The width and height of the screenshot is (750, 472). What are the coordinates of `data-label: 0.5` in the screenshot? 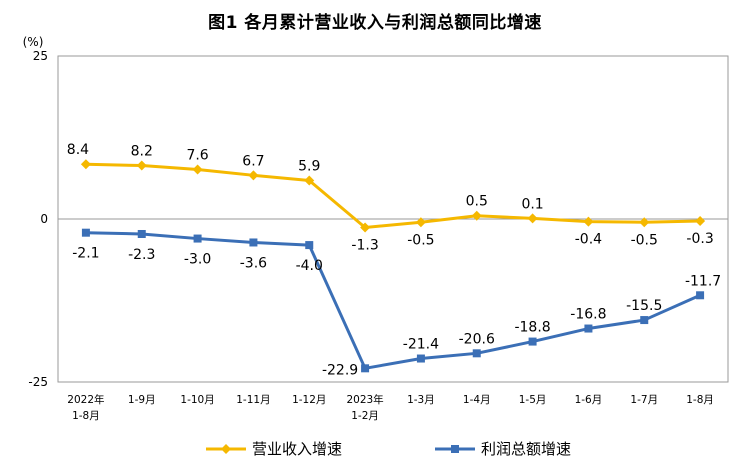 It's located at (477, 202).